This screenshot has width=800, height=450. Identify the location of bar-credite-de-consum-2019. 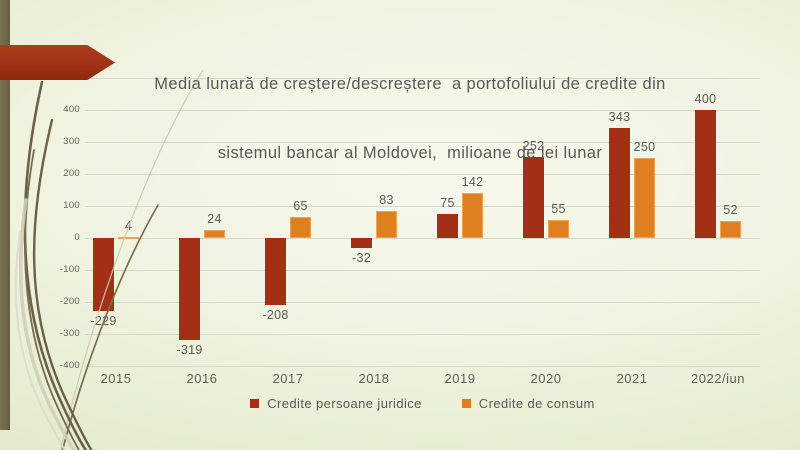
(472, 215).